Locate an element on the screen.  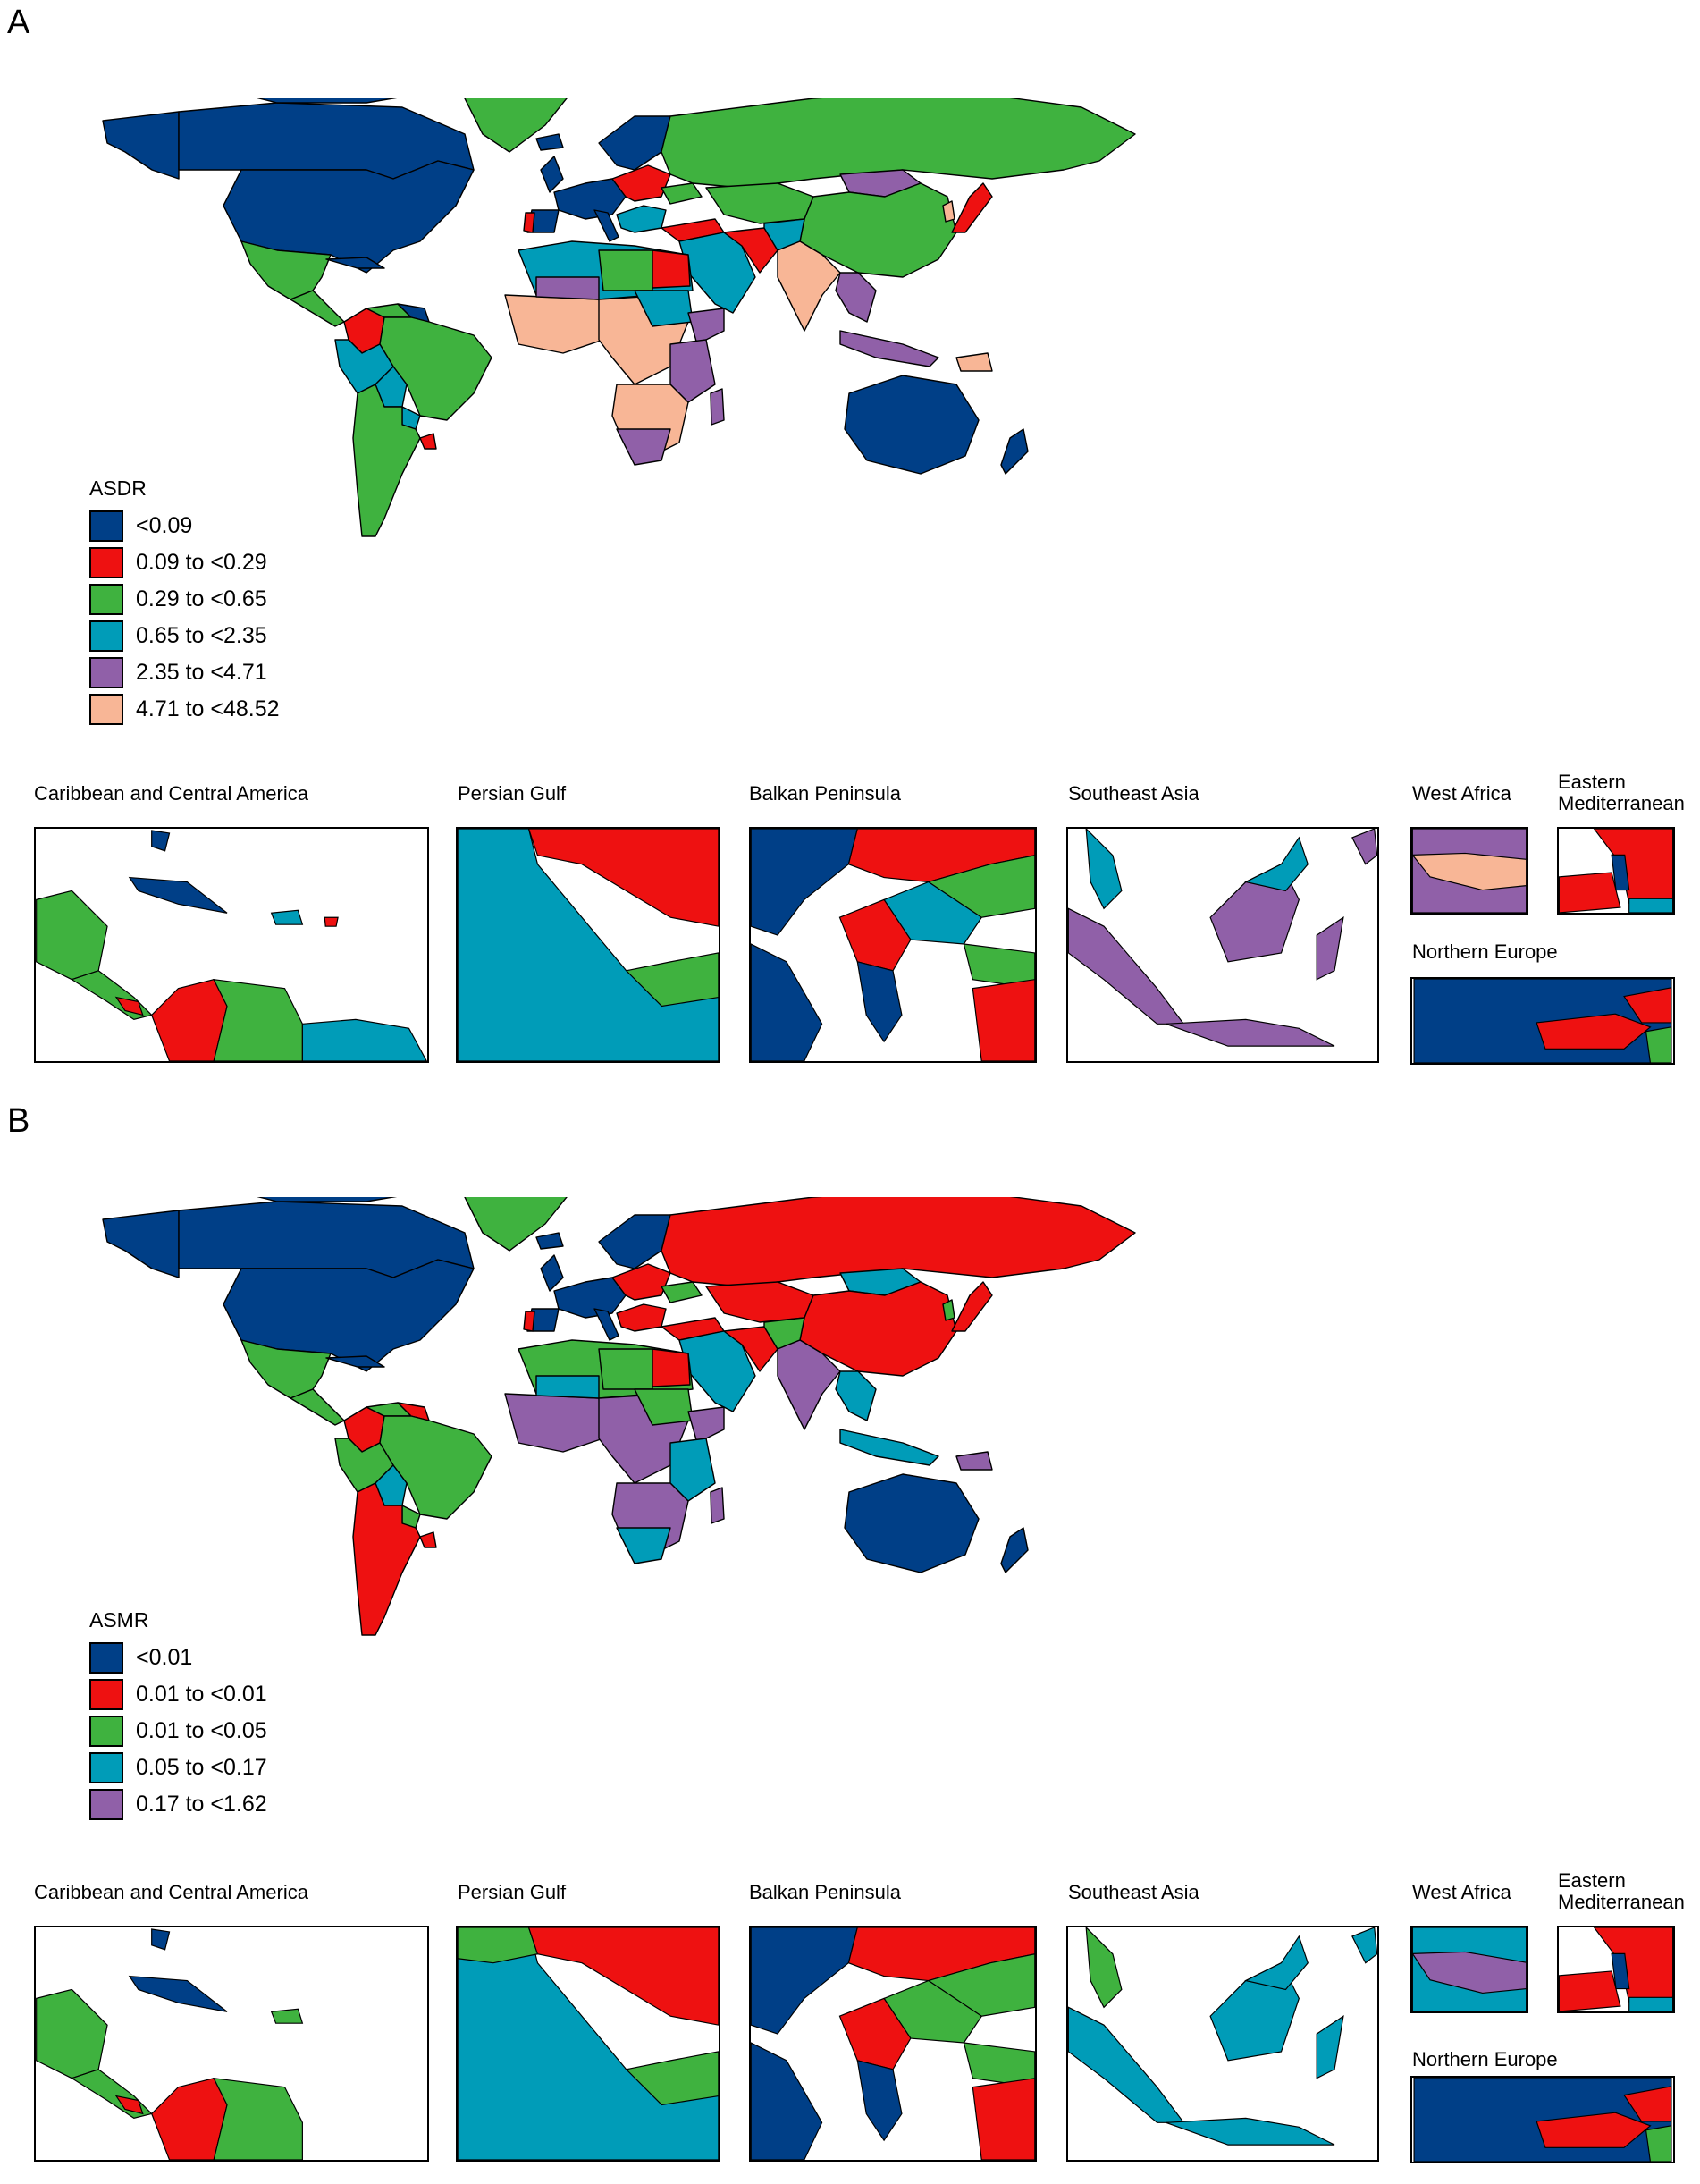
region-eastern-europe is located at coordinates (641, 183).